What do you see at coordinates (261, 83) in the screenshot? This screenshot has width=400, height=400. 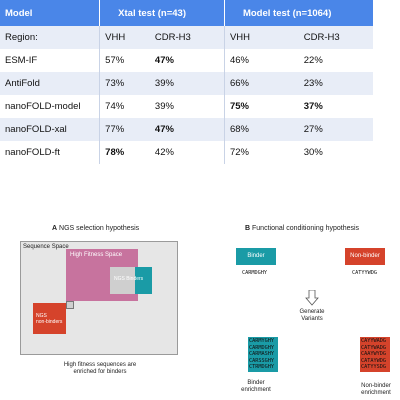 I see `cell-value: 66%` at bounding box center [261, 83].